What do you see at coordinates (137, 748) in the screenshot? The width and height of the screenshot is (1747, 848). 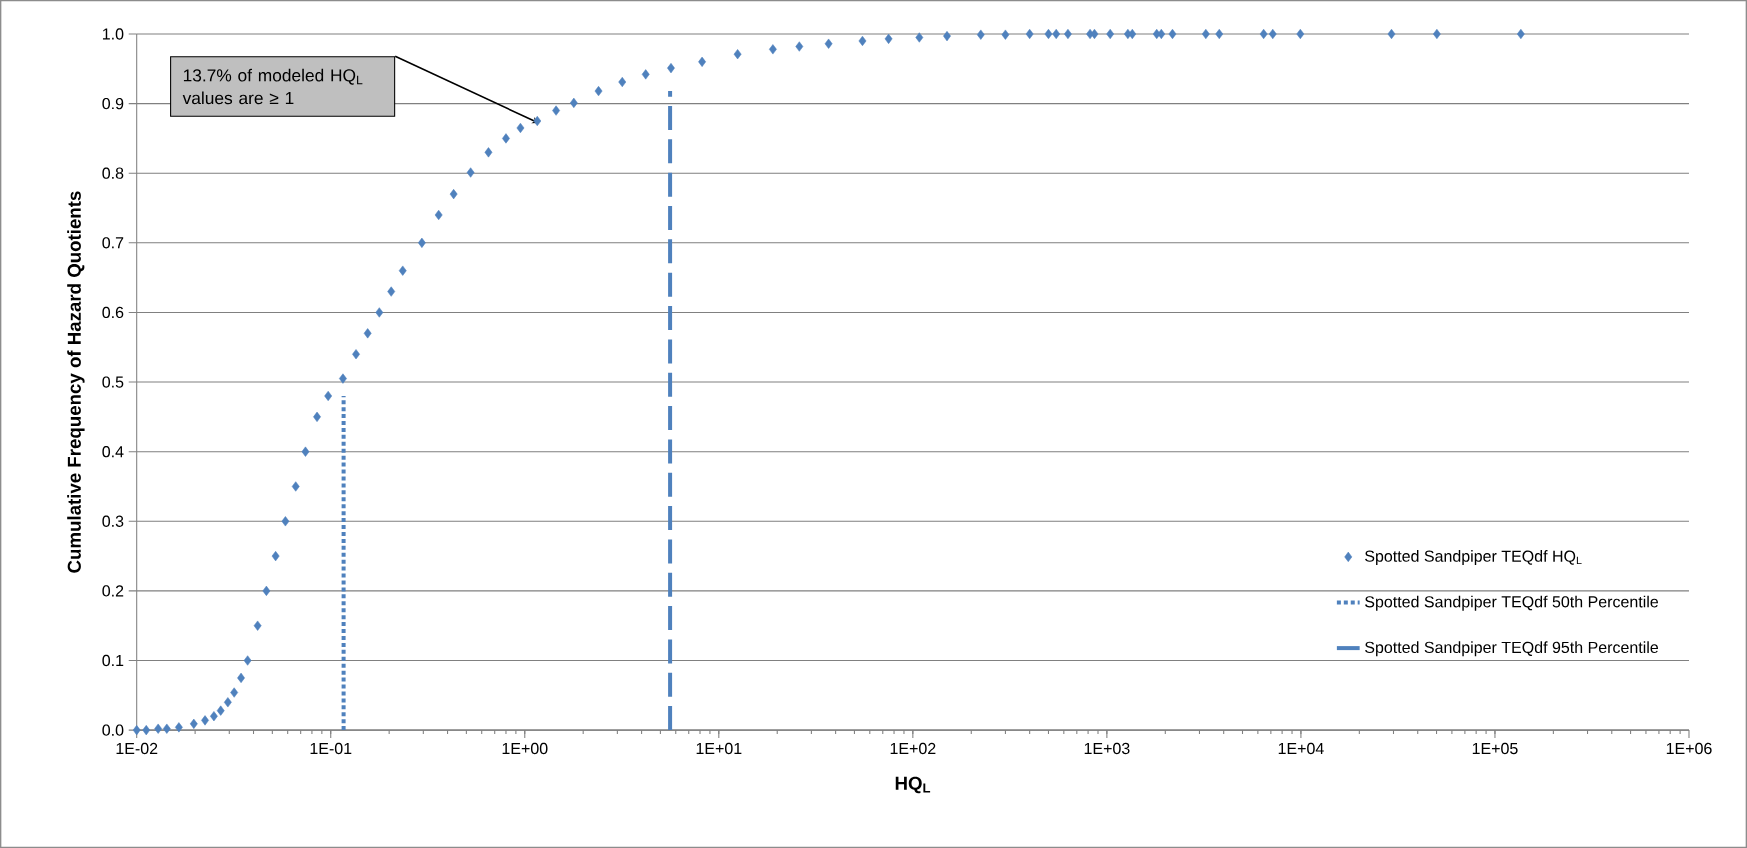 I see `x-tick-label: 1E-02` at bounding box center [137, 748].